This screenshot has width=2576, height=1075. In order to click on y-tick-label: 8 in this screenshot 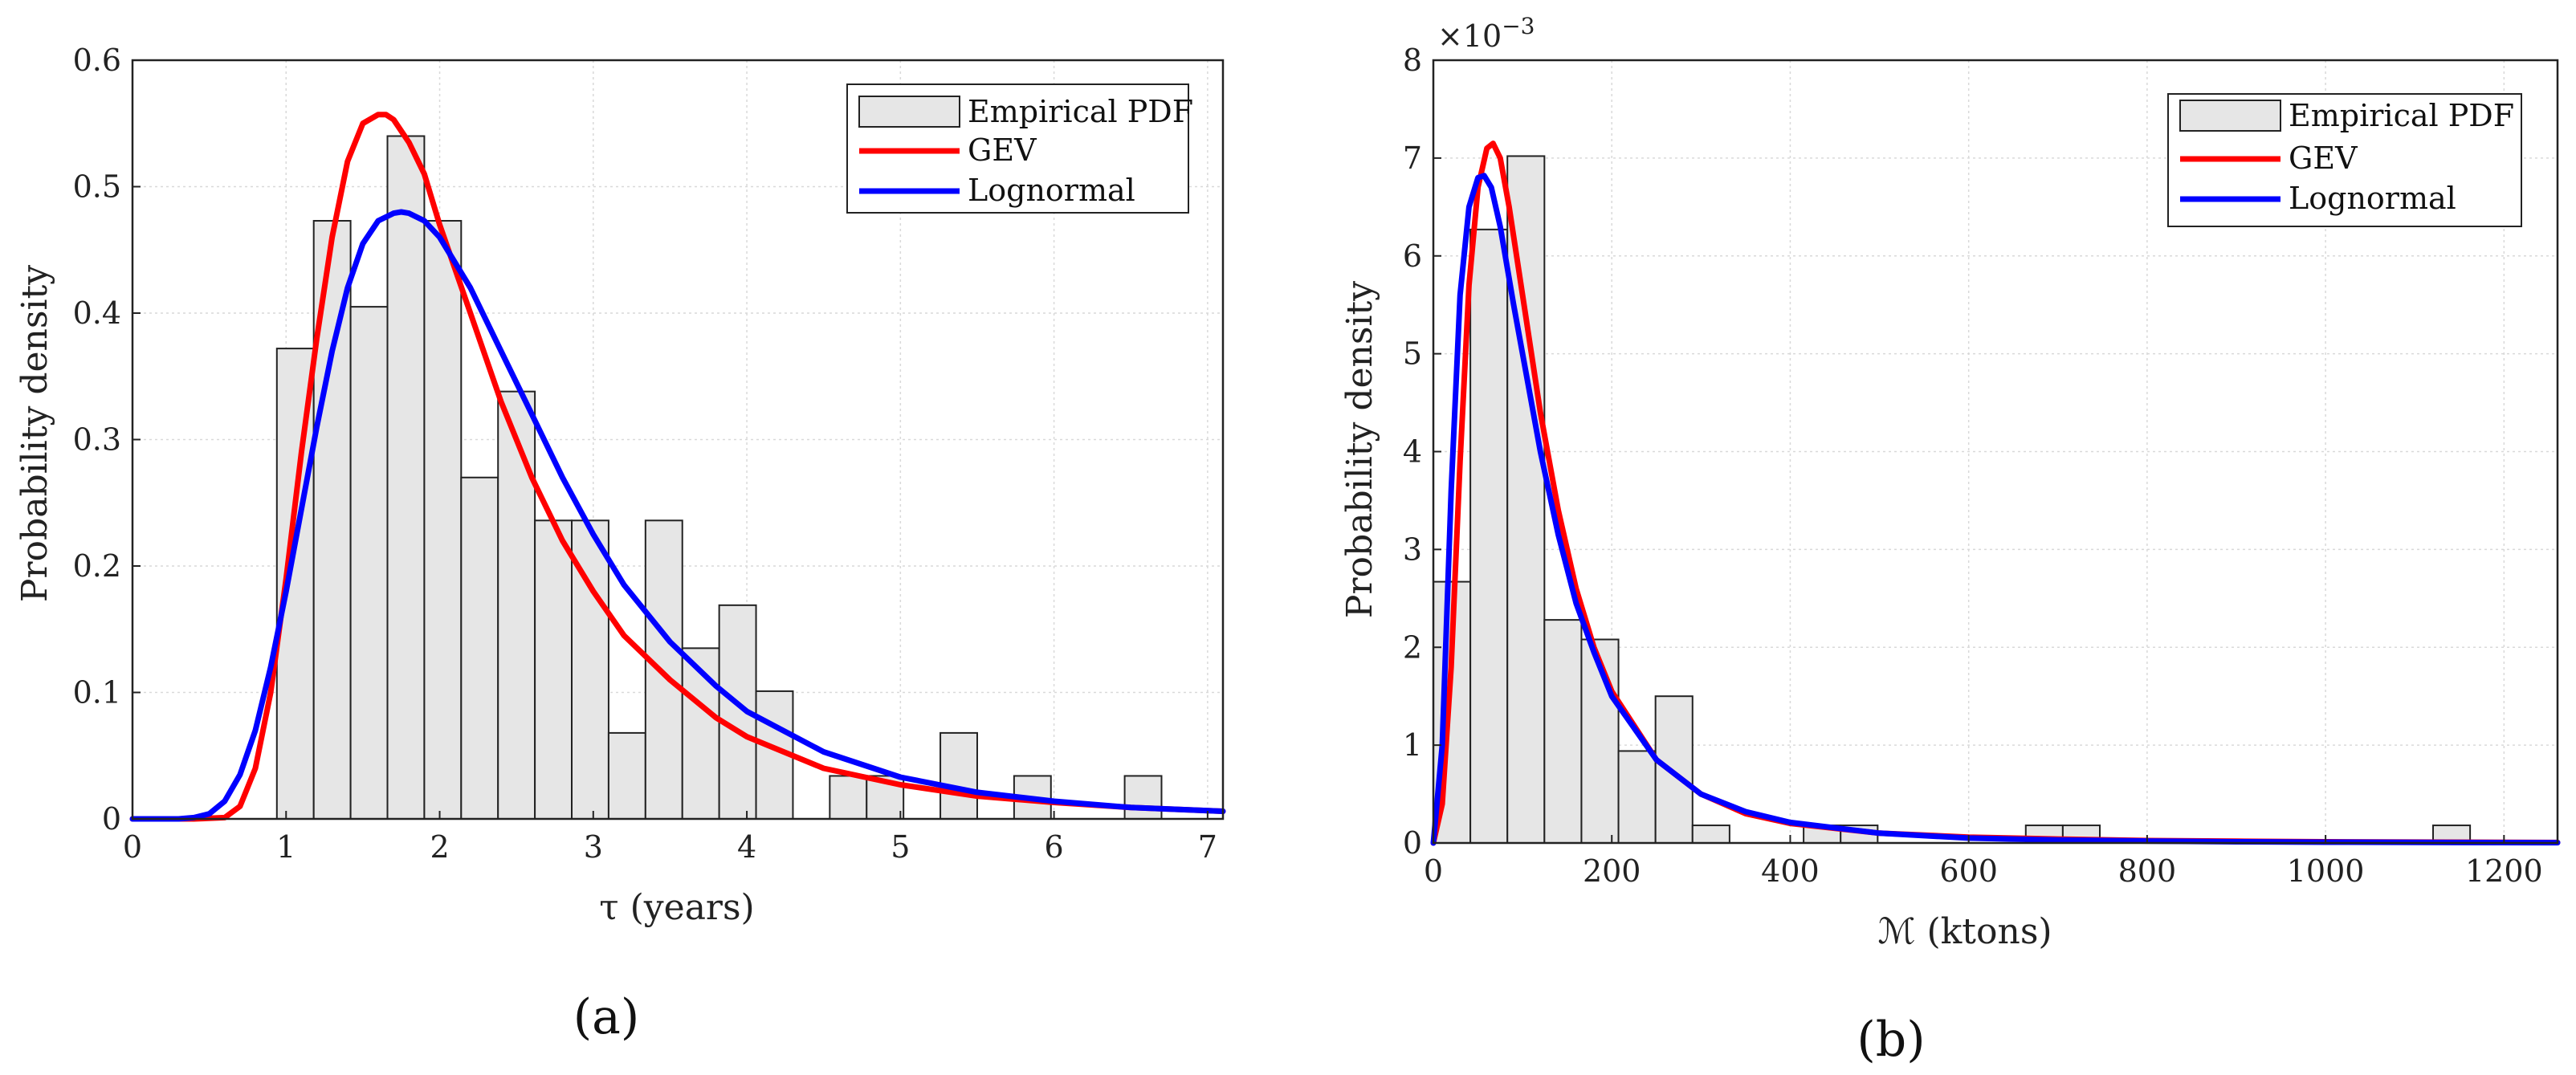, I will do `click(1412, 61)`.